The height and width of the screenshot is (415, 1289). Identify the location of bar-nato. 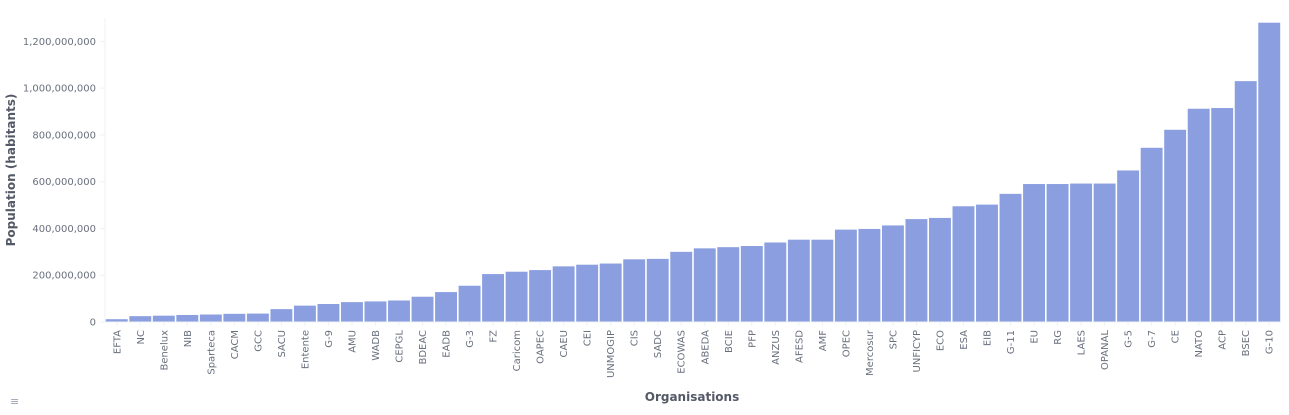
(1198, 215).